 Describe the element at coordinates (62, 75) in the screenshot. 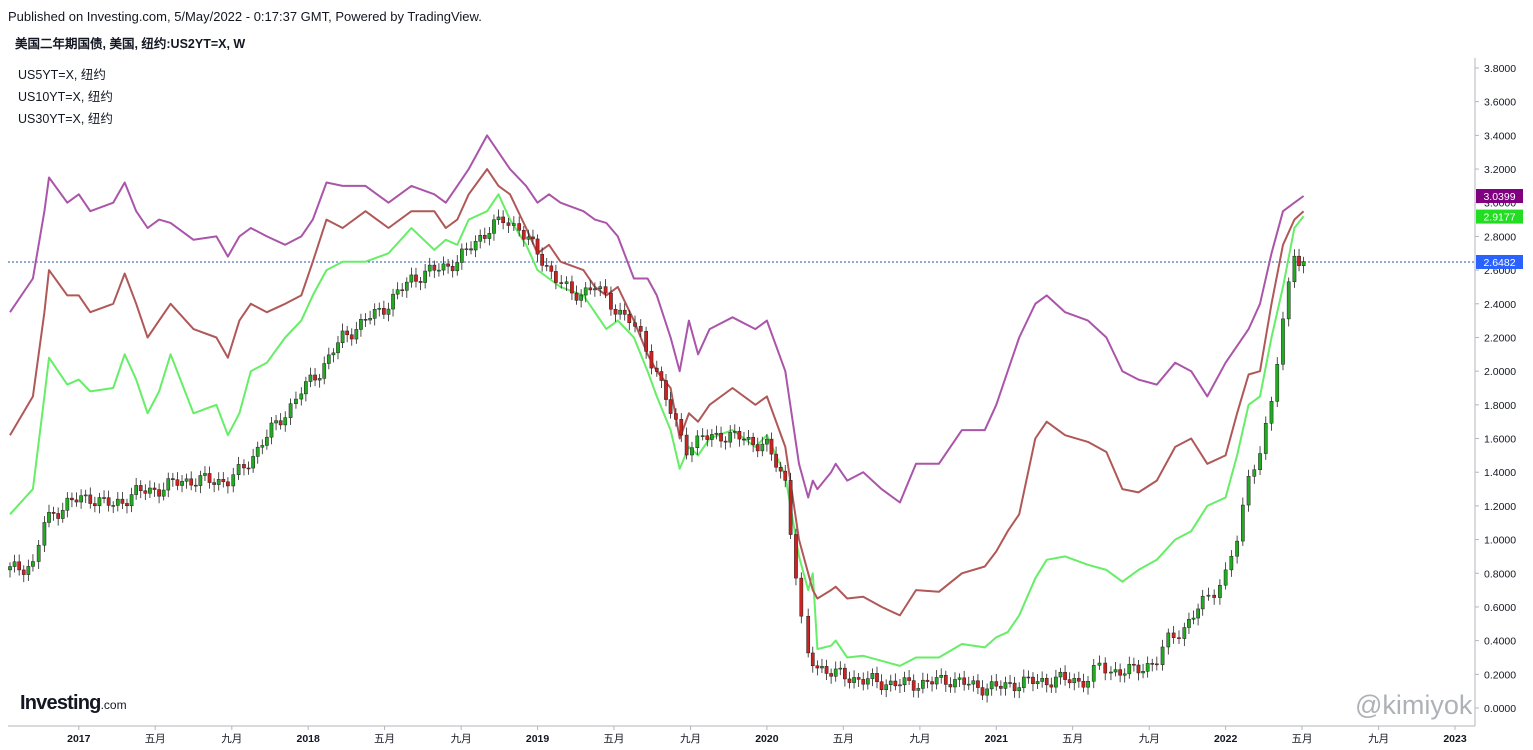

I see `legend-item-us5: US5YT=X, 纽约` at that location.